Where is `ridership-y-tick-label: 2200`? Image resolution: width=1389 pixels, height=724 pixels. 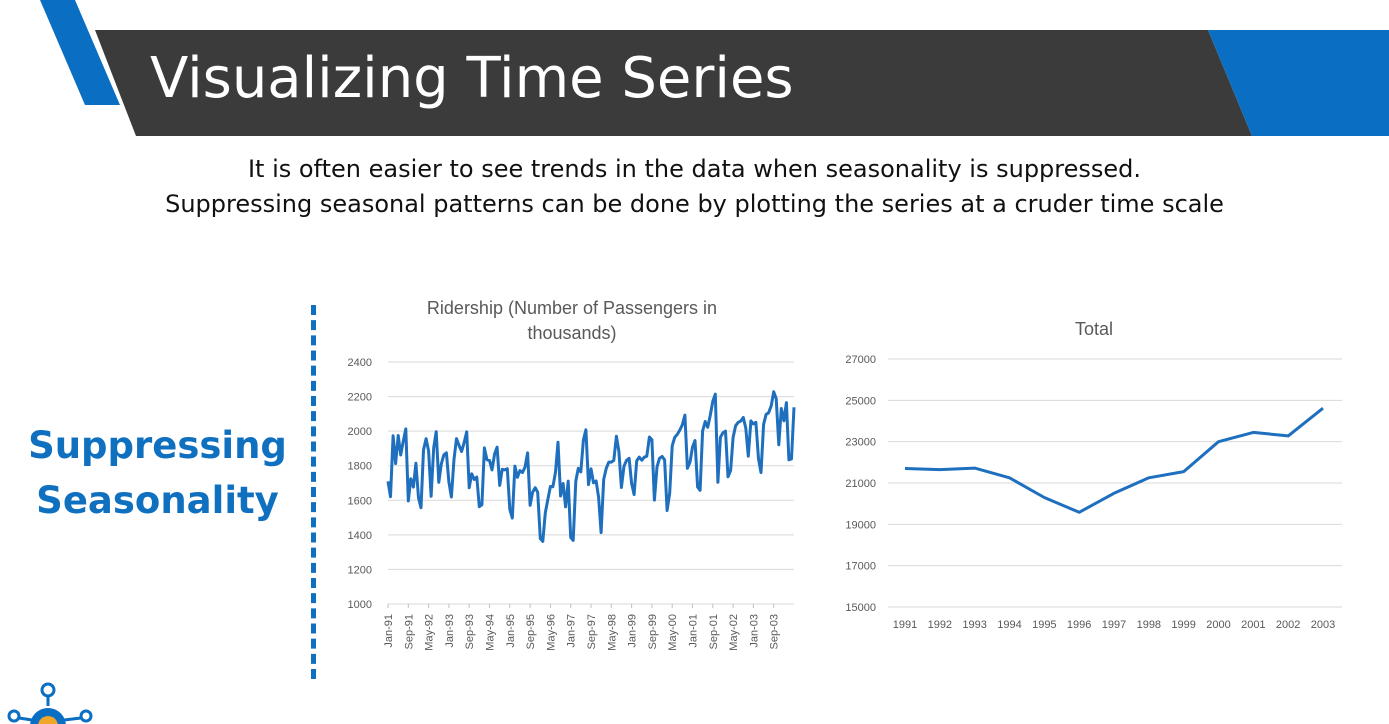
ridership-y-tick-label: 2200 is located at coordinates (360, 398).